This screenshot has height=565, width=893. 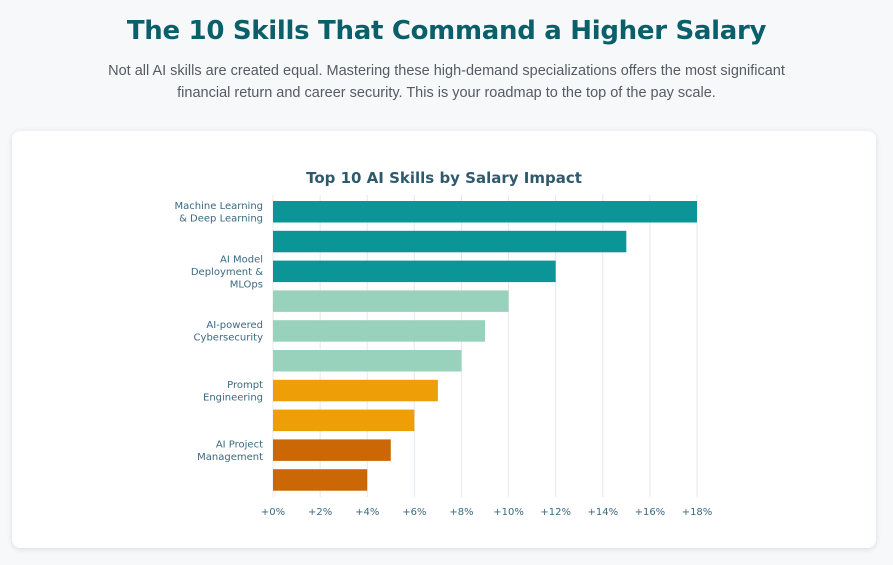 I want to click on x-tick-label: +2%, so click(x=320, y=512).